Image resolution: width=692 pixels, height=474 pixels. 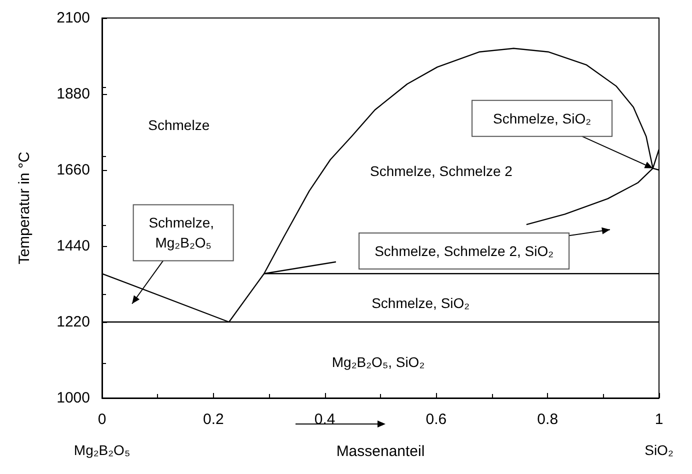 I want to click on text: Mg₂B₂O₅, so click(x=102, y=450).